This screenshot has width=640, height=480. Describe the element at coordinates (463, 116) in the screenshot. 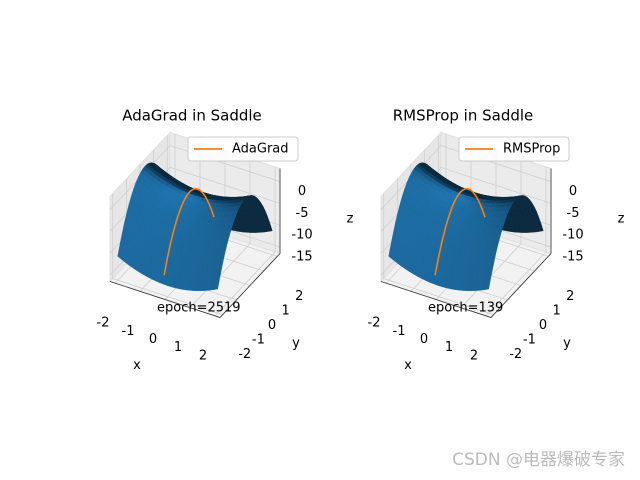

I see `chart-title: RMSProp in Saddle` at that location.